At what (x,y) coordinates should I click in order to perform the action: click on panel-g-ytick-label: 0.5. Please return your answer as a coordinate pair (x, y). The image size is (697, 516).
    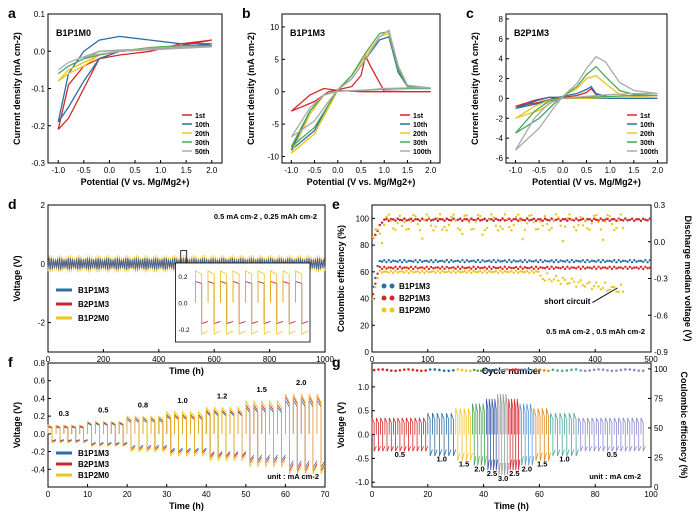
    Looking at the image, I should click on (364, 411).